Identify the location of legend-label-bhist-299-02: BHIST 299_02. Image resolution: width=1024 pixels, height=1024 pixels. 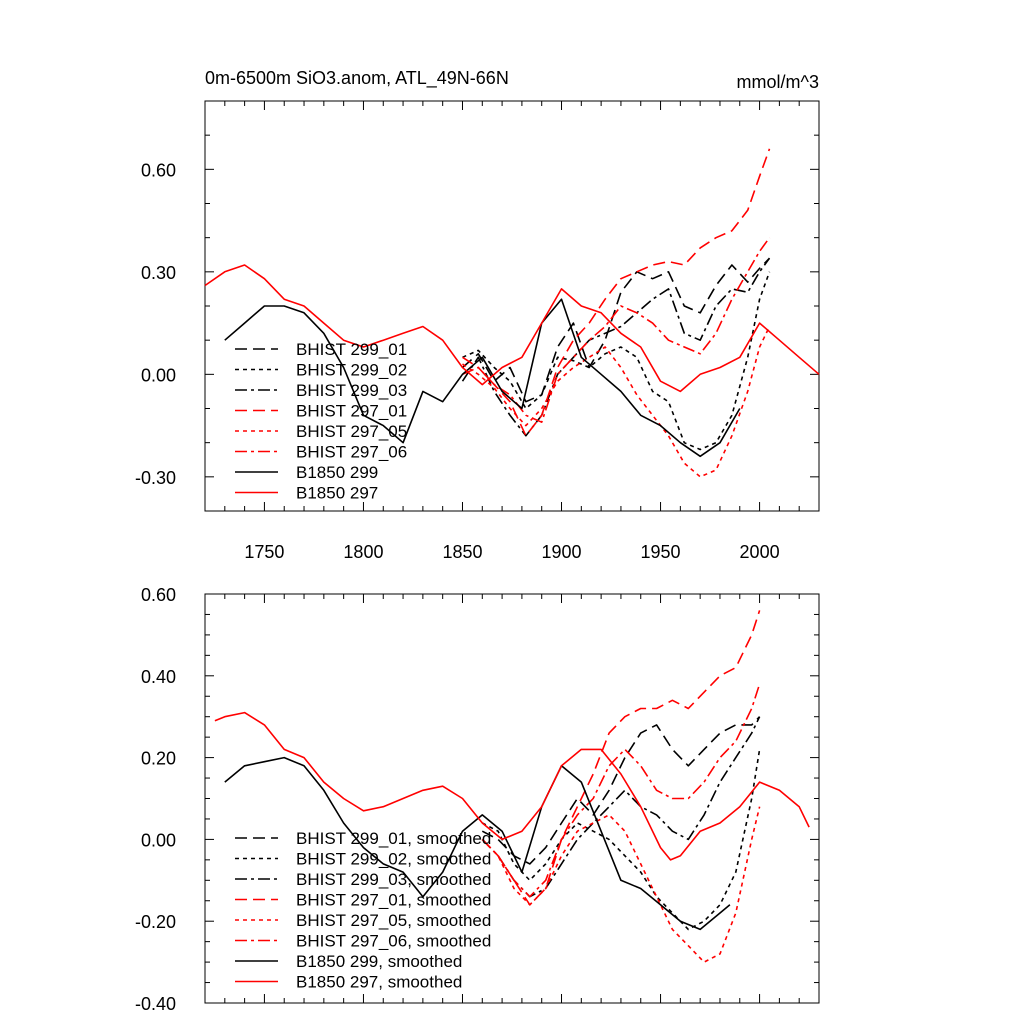
(351, 370).